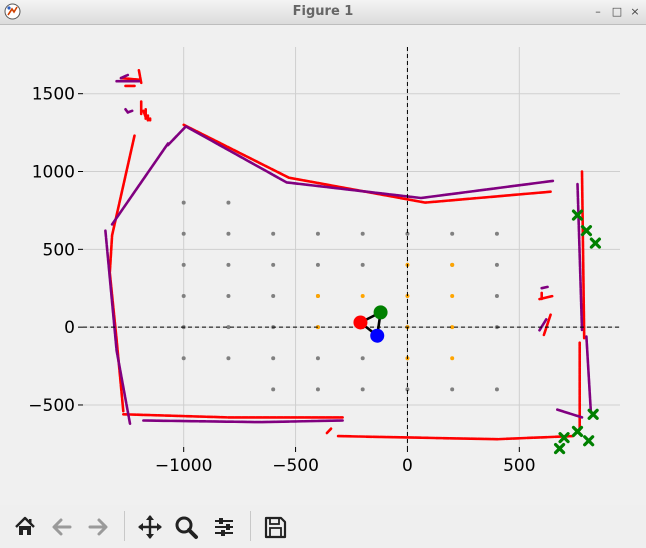 This screenshot has width=646, height=548. I want to click on configure-subplots-button, so click(224, 527).